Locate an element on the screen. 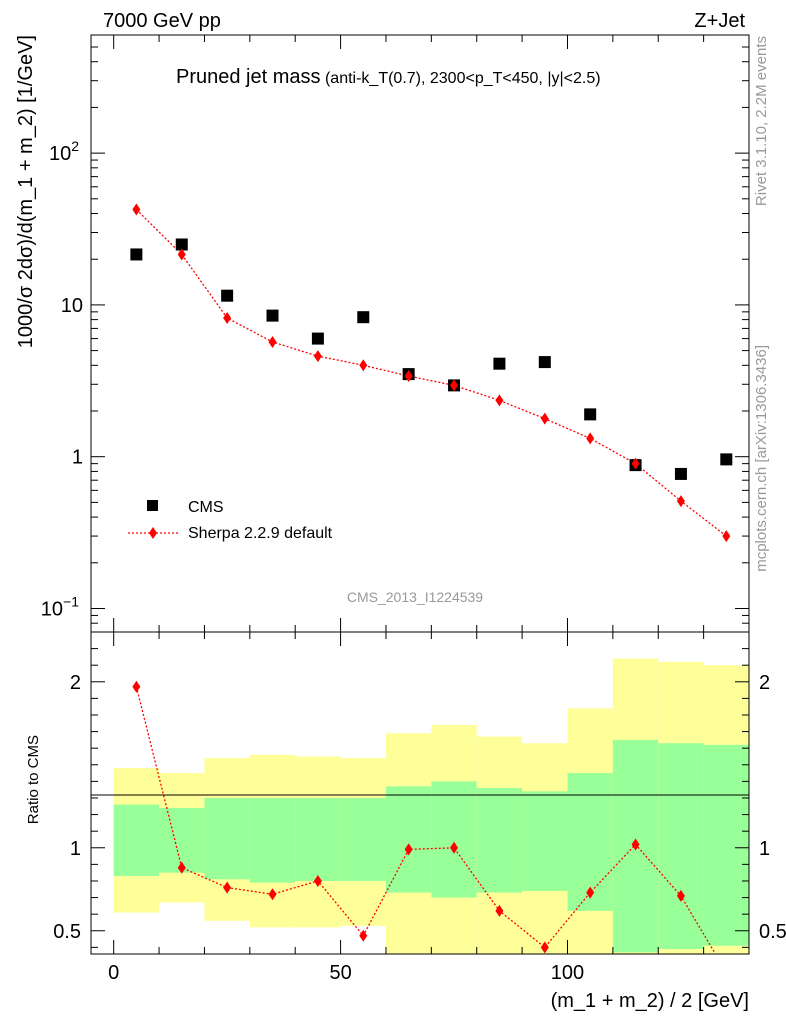 This screenshot has height=1024, width=786. main-y-tick-label: 10⁻¹ is located at coordinates (60, 606).